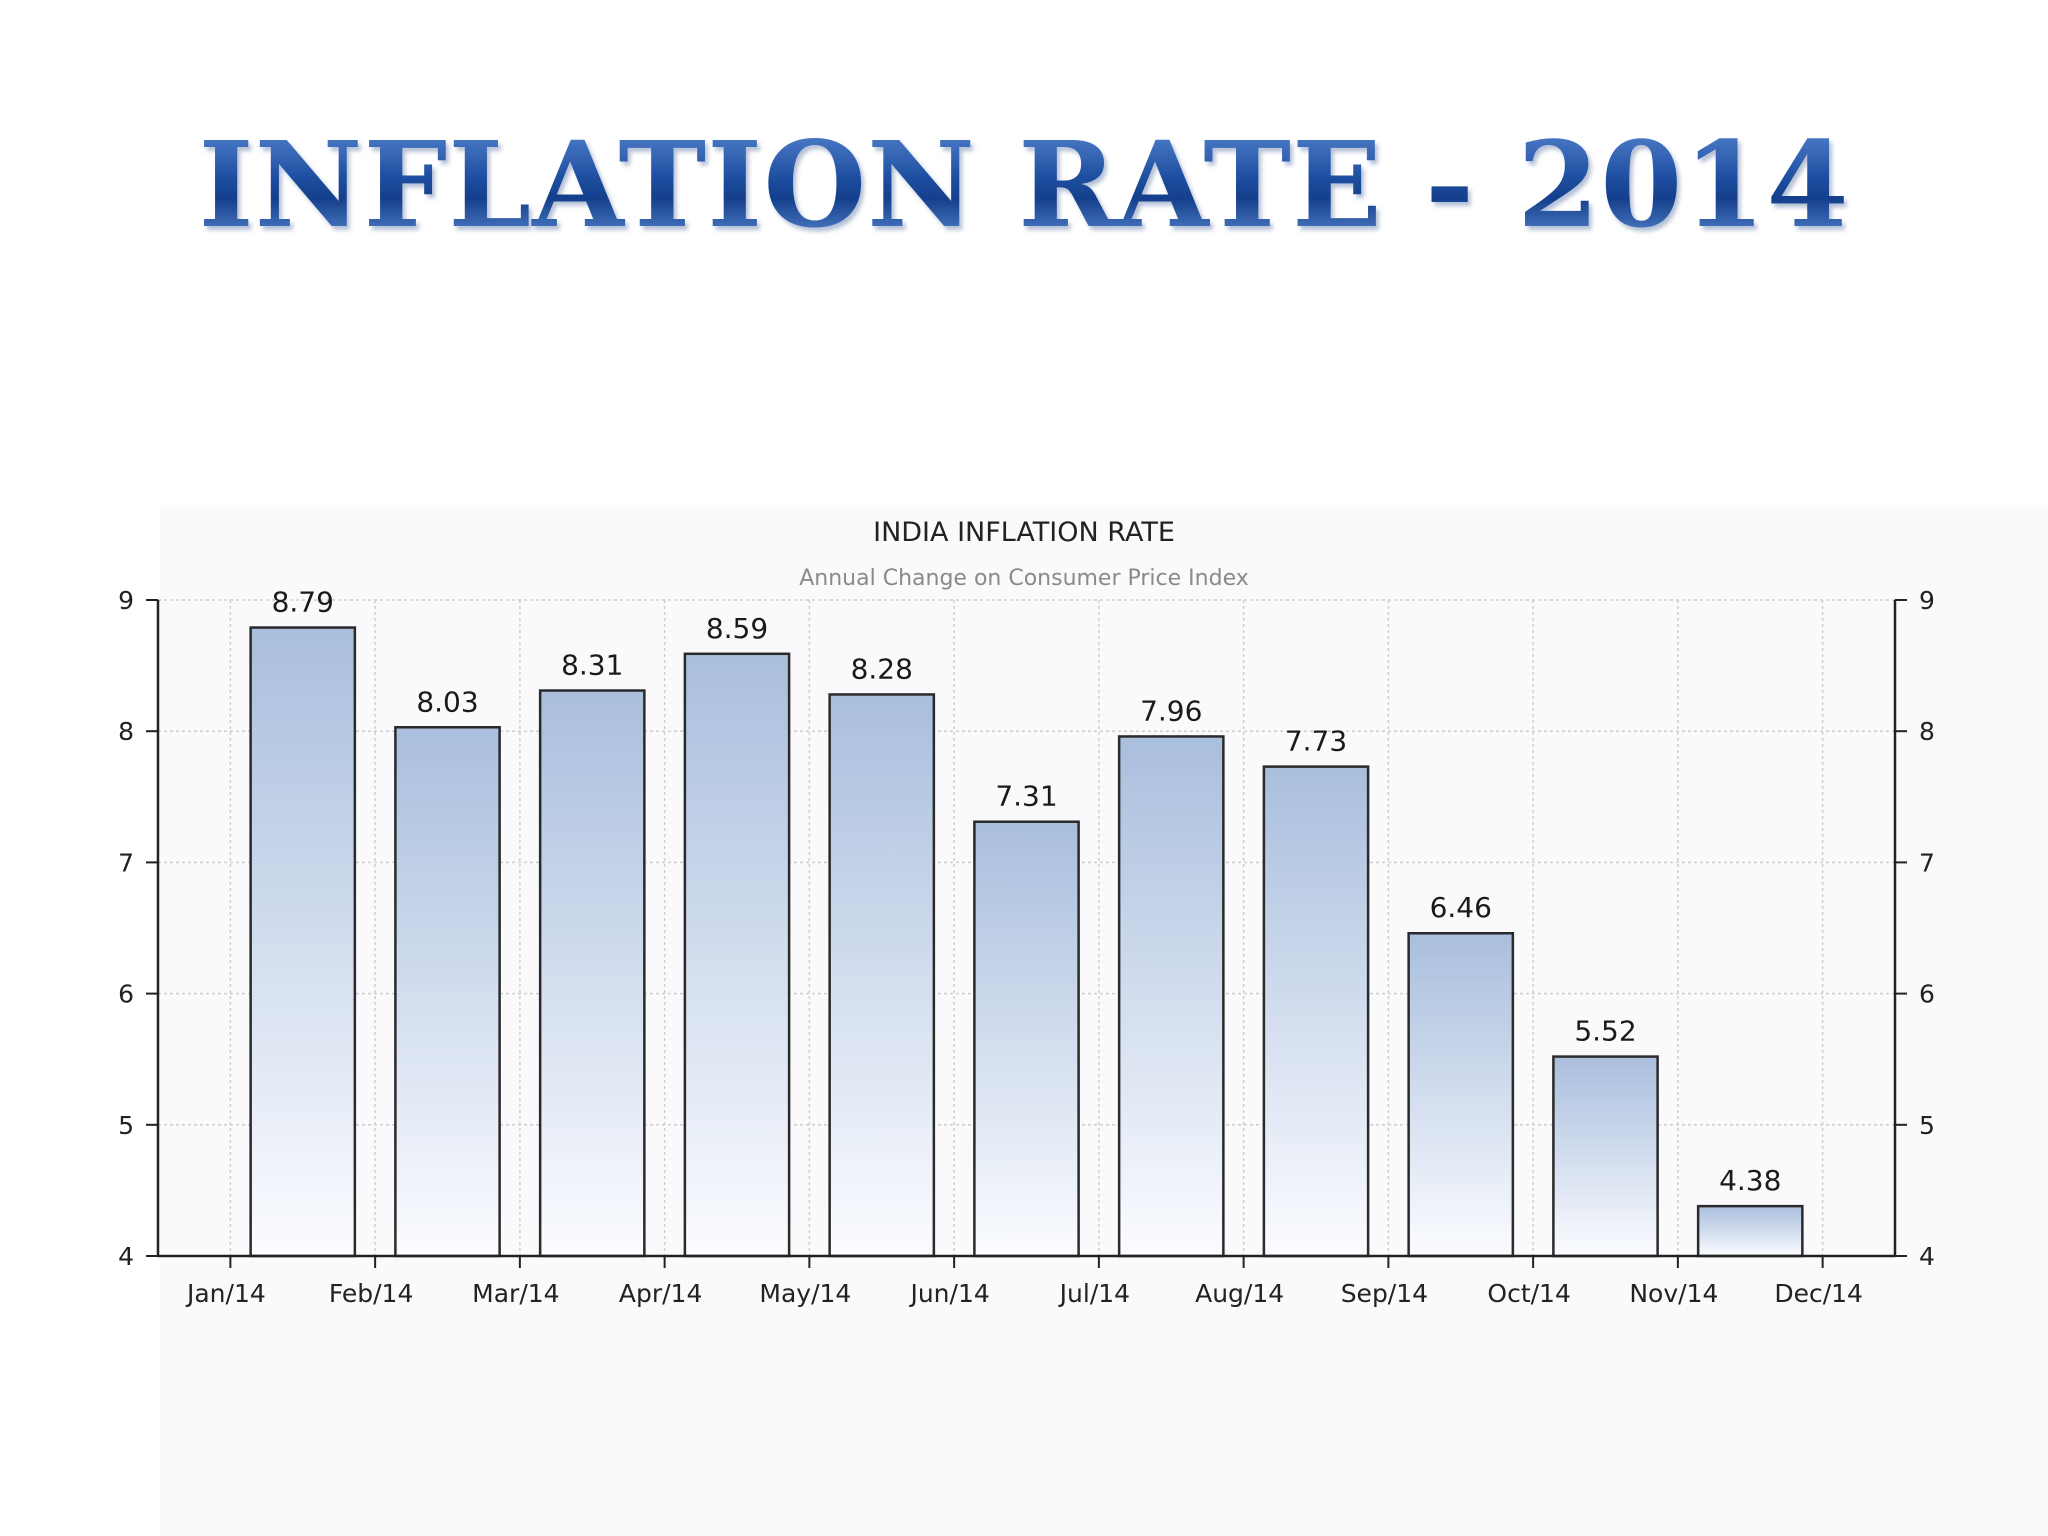 The image size is (2048, 1536). Describe the element at coordinates (1024, 532) in the screenshot. I see `chart-title: INDIA INFLATION RATE` at that location.